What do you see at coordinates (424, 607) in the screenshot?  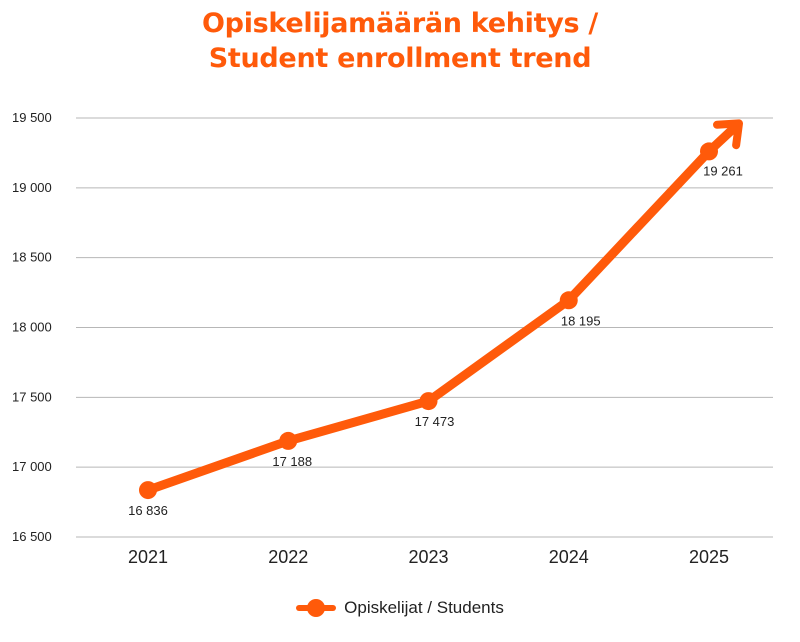 I see `legend-label: Opiskelijat / Students` at bounding box center [424, 607].